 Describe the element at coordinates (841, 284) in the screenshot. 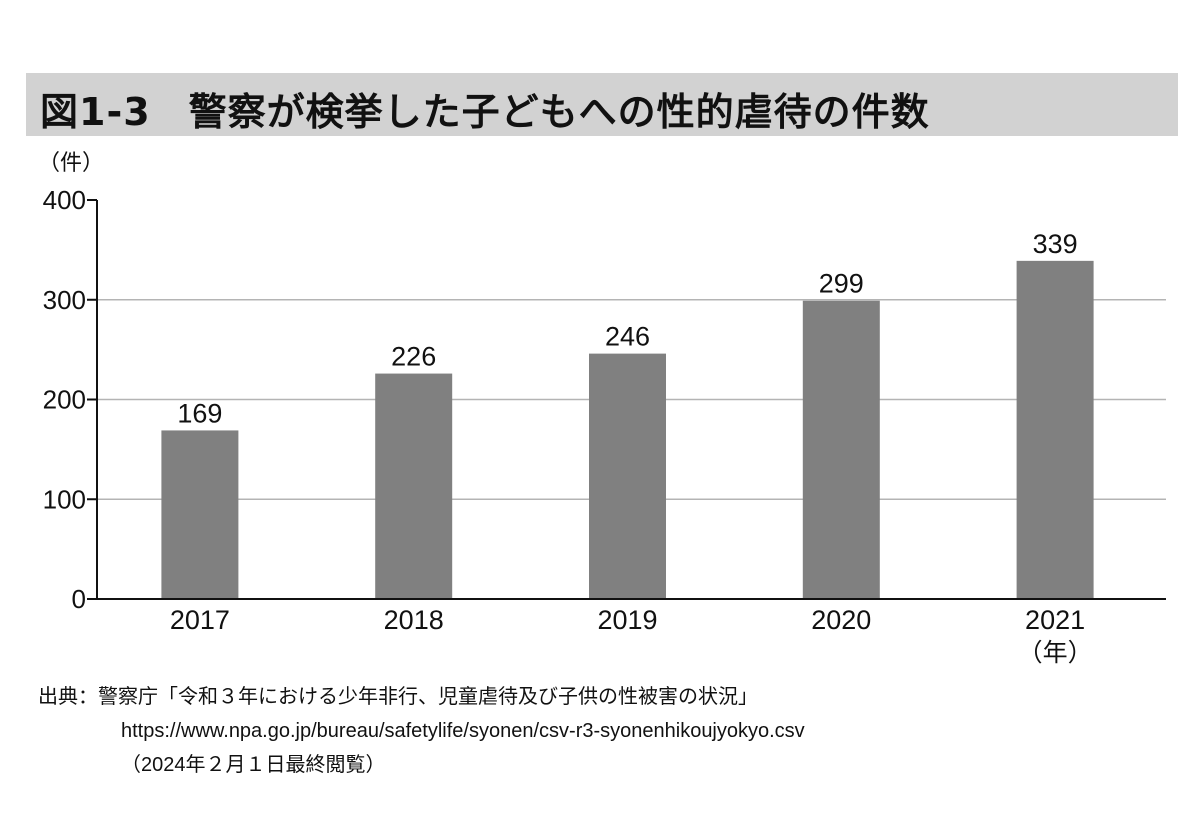

I see `data-label: 299` at that location.